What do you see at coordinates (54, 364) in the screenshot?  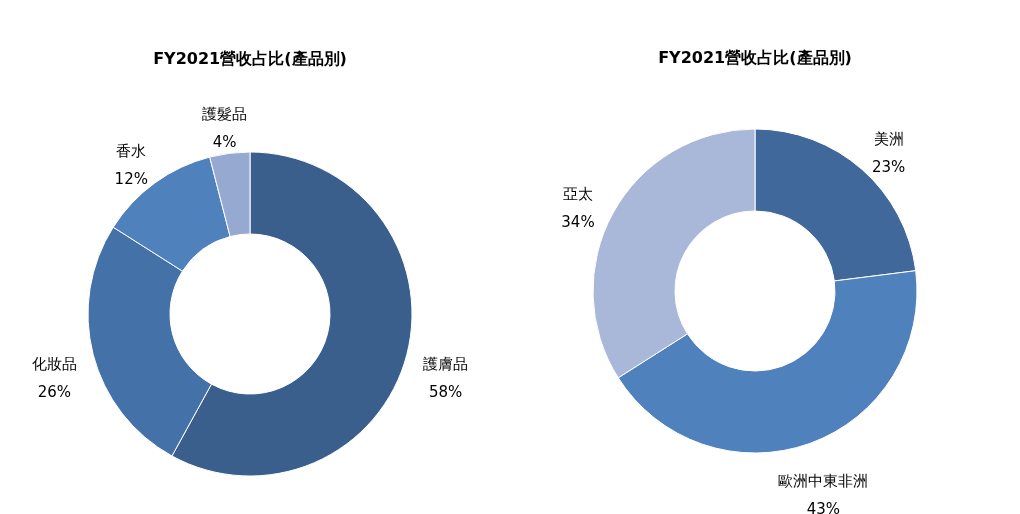 I see `slice-label: 化妝品` at bounding box center [54, 364].